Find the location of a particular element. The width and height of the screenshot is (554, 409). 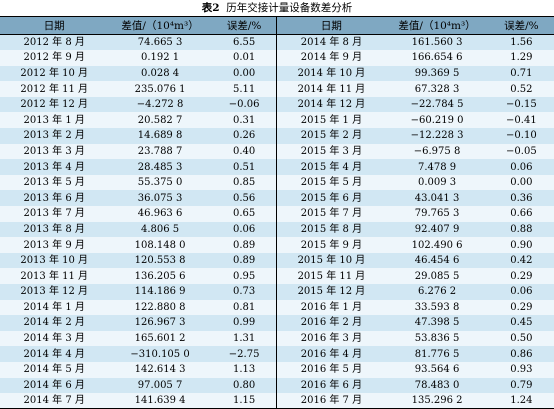

right-diff-cell: −6.975 8 is located at coordinates (437, 151).